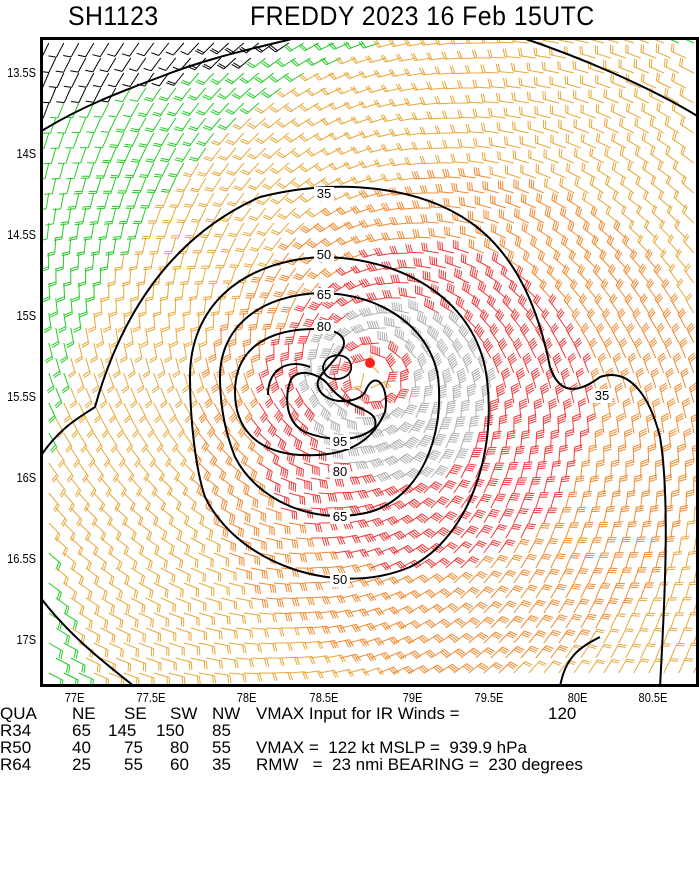  What do you see at coordinates (340, 516) in the screenshot?
I see `label-65-bottom: 65` at bounding box center [340, 516].